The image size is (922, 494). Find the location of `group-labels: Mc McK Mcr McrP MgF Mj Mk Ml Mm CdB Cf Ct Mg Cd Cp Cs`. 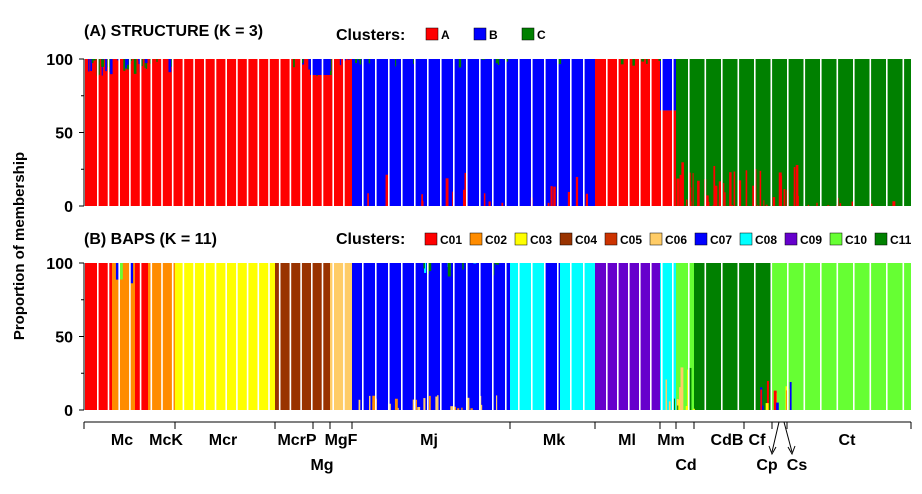

group-labels: Mc McK Mcr McrP MgF Mj Mk Ml Mm CdB Cf Ct Mg Cd Cp Cs is located at coordinates (483, 453).